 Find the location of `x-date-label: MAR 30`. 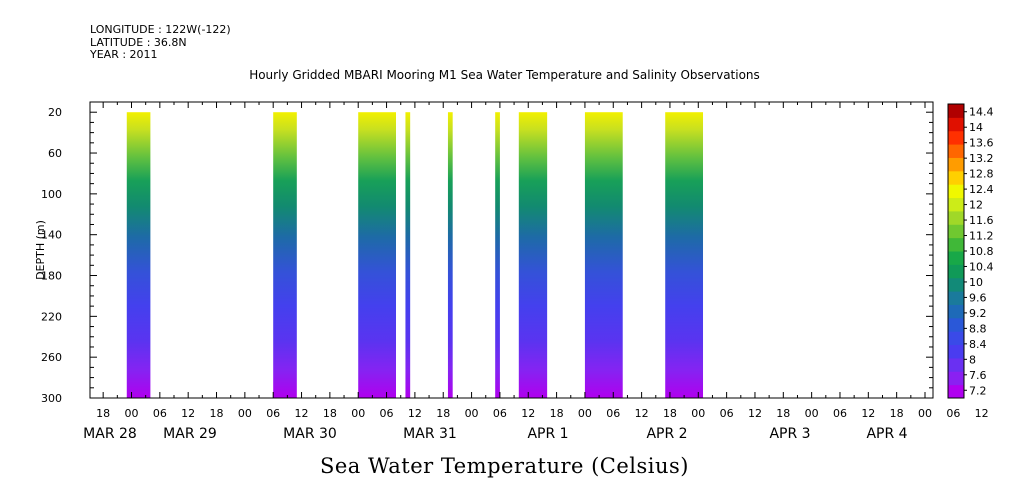

x-date-label: MAR 30 is located at coordinates (310, 434).